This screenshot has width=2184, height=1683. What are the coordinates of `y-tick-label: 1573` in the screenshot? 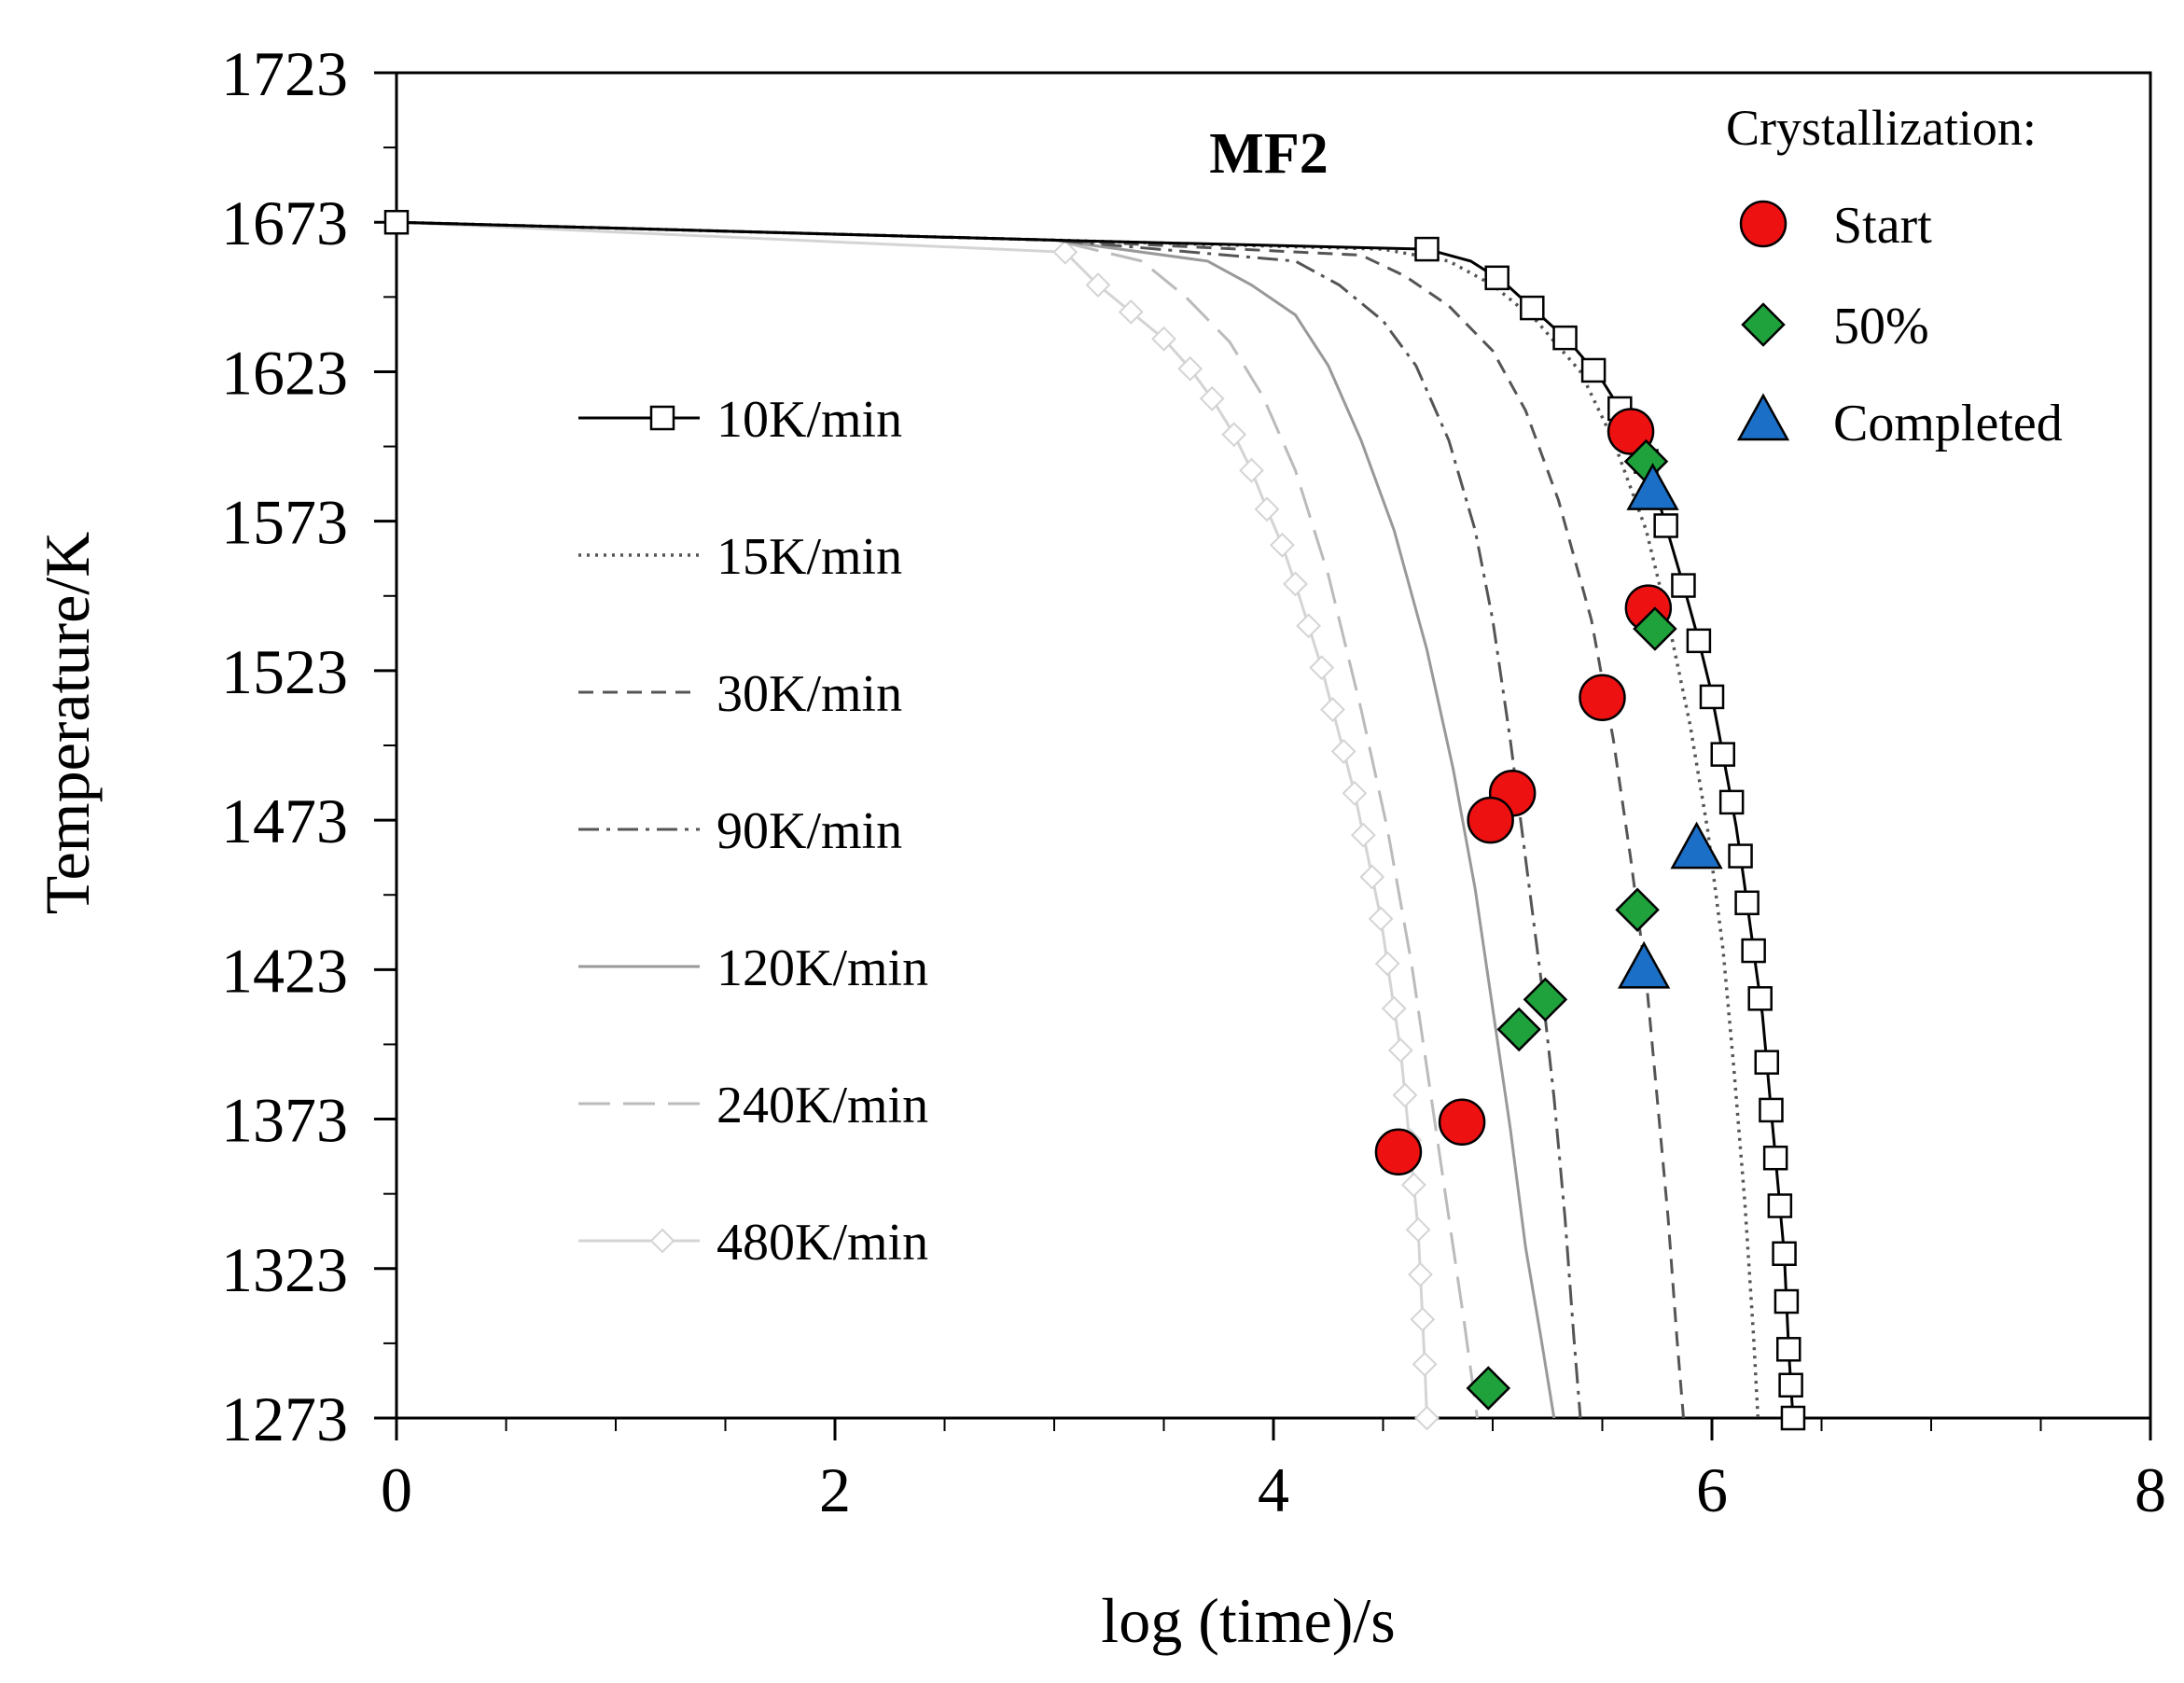 It's located at (284, 522).